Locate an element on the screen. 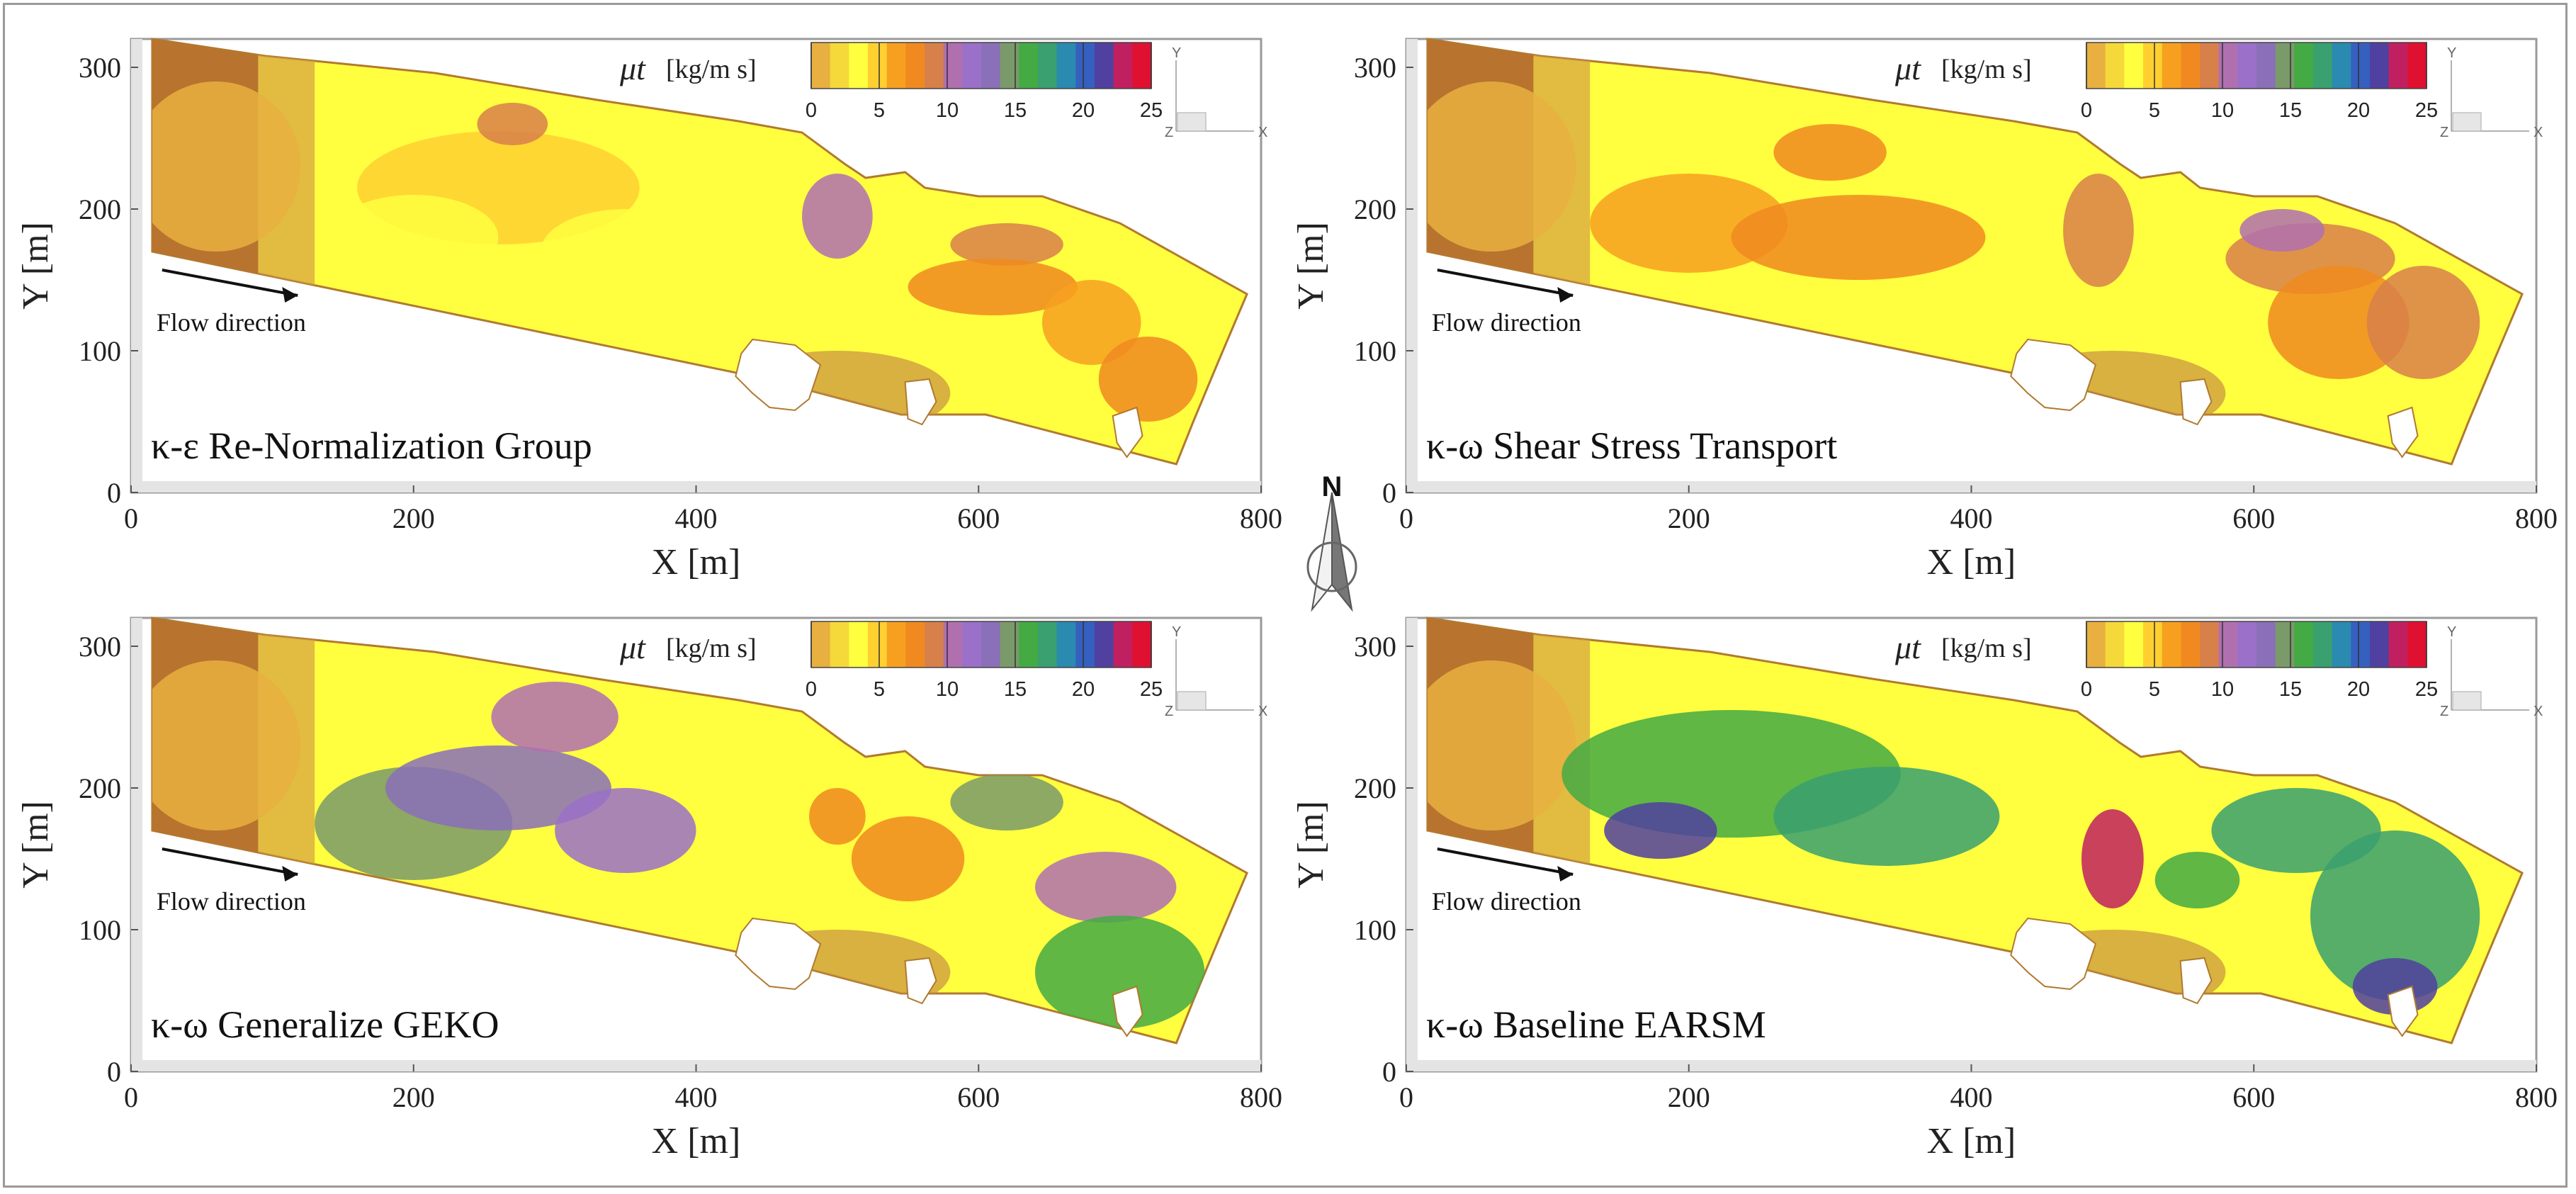 This screenshot has height=1194, width=2576. y-tick-label: 300 is located at coordinates (1375, 647).